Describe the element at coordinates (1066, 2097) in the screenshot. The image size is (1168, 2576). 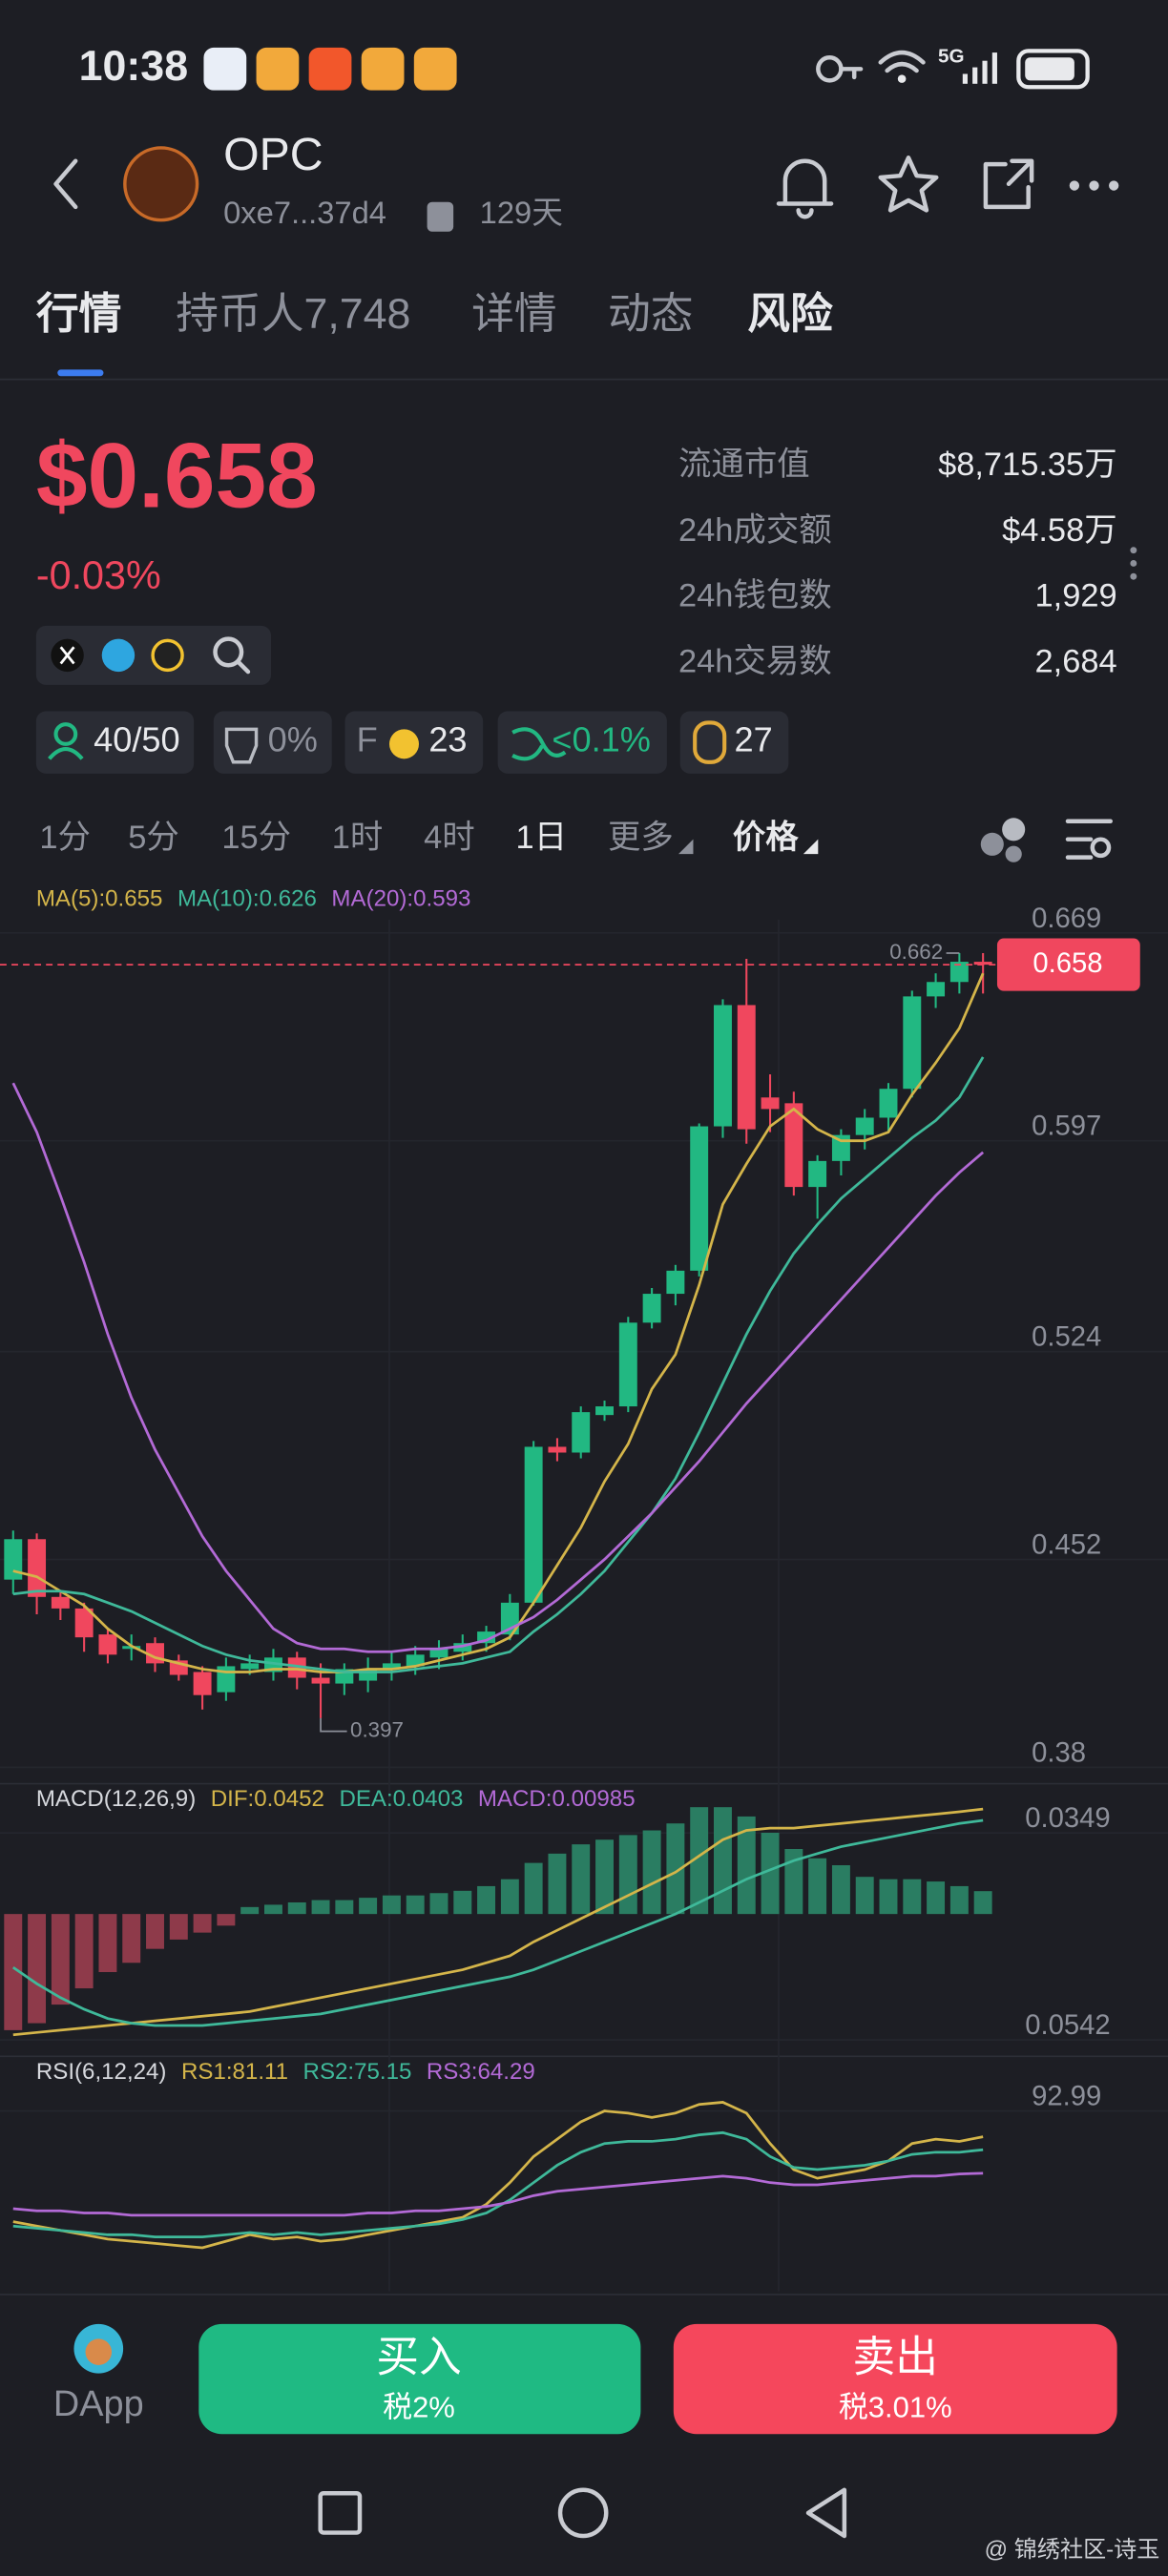
I see `y-tick-label: 92.99` at that location.